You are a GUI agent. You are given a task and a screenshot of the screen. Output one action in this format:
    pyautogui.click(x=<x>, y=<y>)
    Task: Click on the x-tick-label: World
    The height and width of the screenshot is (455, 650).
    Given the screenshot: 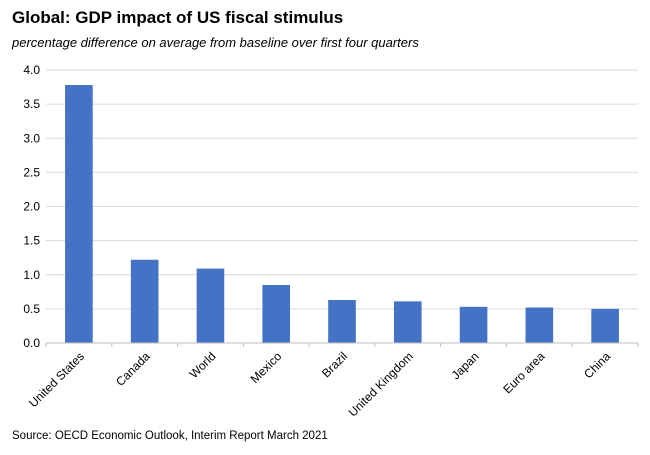 What is the action you would take?
    pyautogui.click(x=203, y=365)
    